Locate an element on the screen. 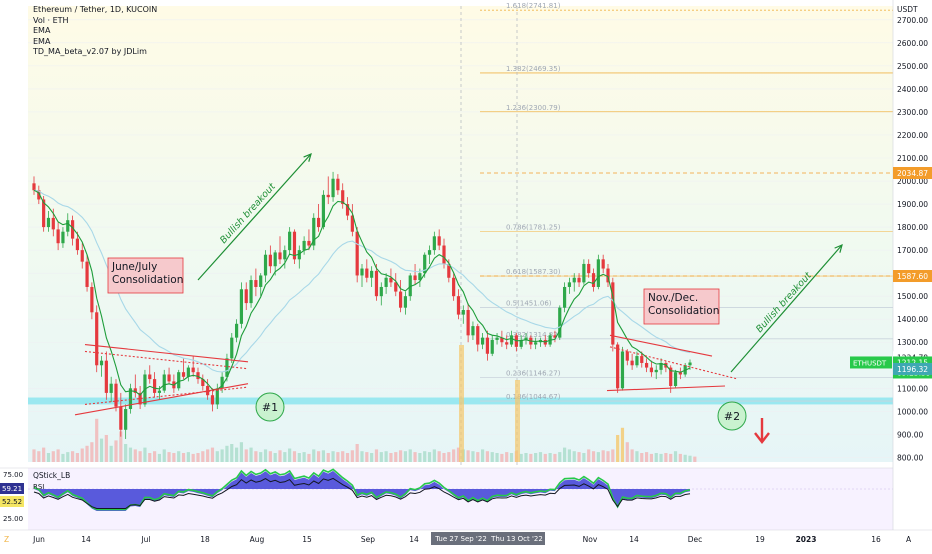 Image resolution: width=932 pixels, height=554 pixels. time-tick-label: 18 is located at coordinates (205, 539).